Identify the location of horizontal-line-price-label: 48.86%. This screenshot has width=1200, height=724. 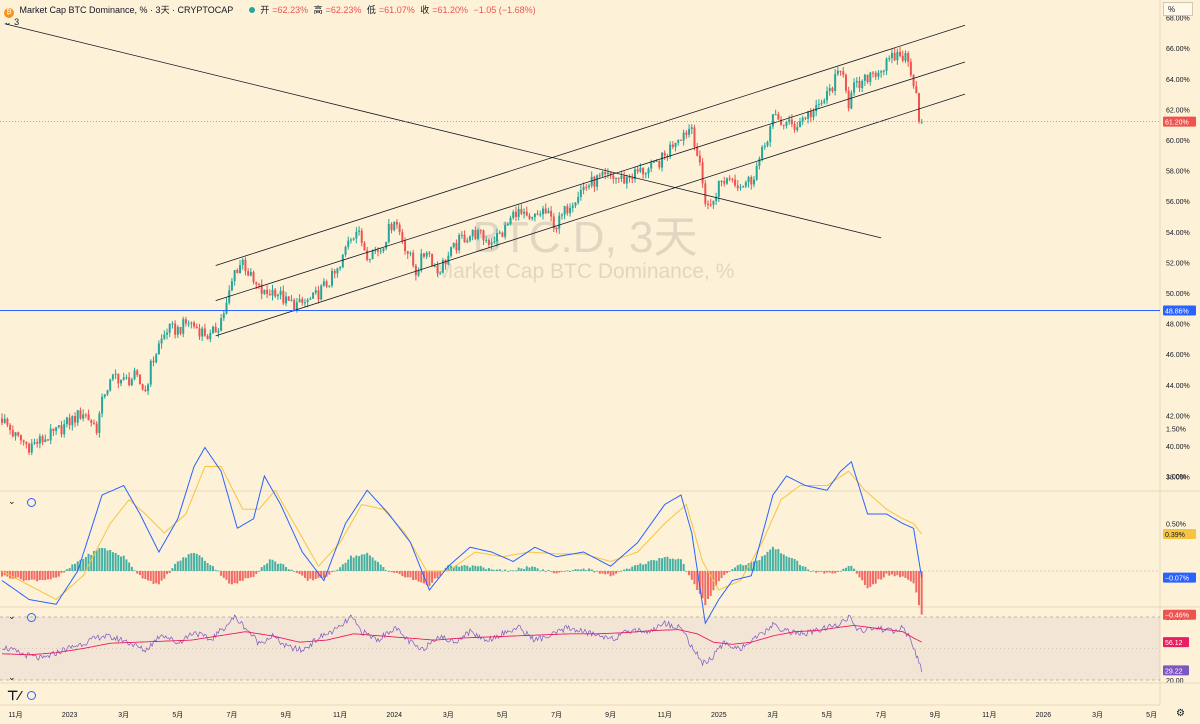
(1177, 311).